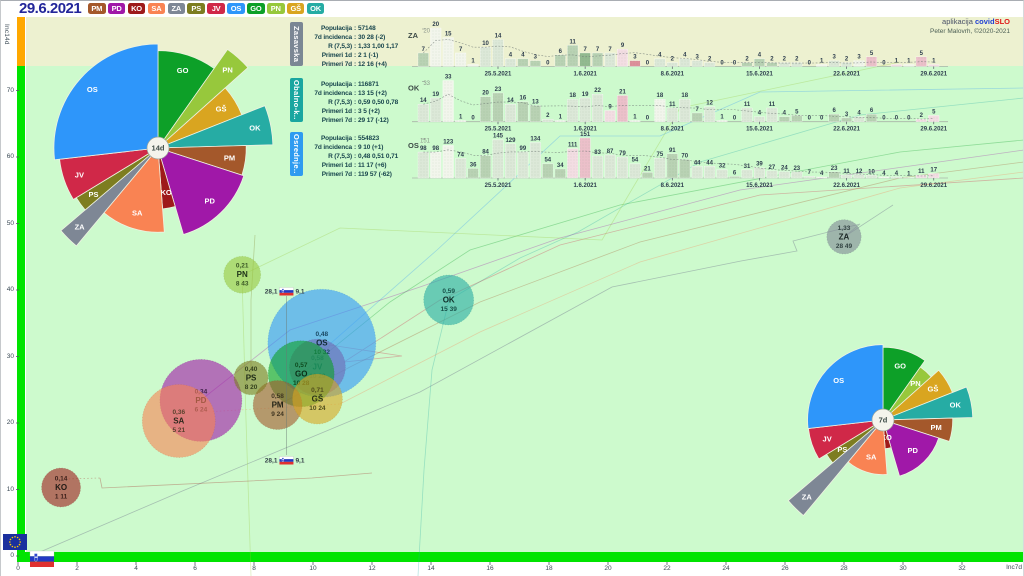 The image size is (1024, 576). I want to click on rose-label-14d-PD: PD, so click(210, 201).